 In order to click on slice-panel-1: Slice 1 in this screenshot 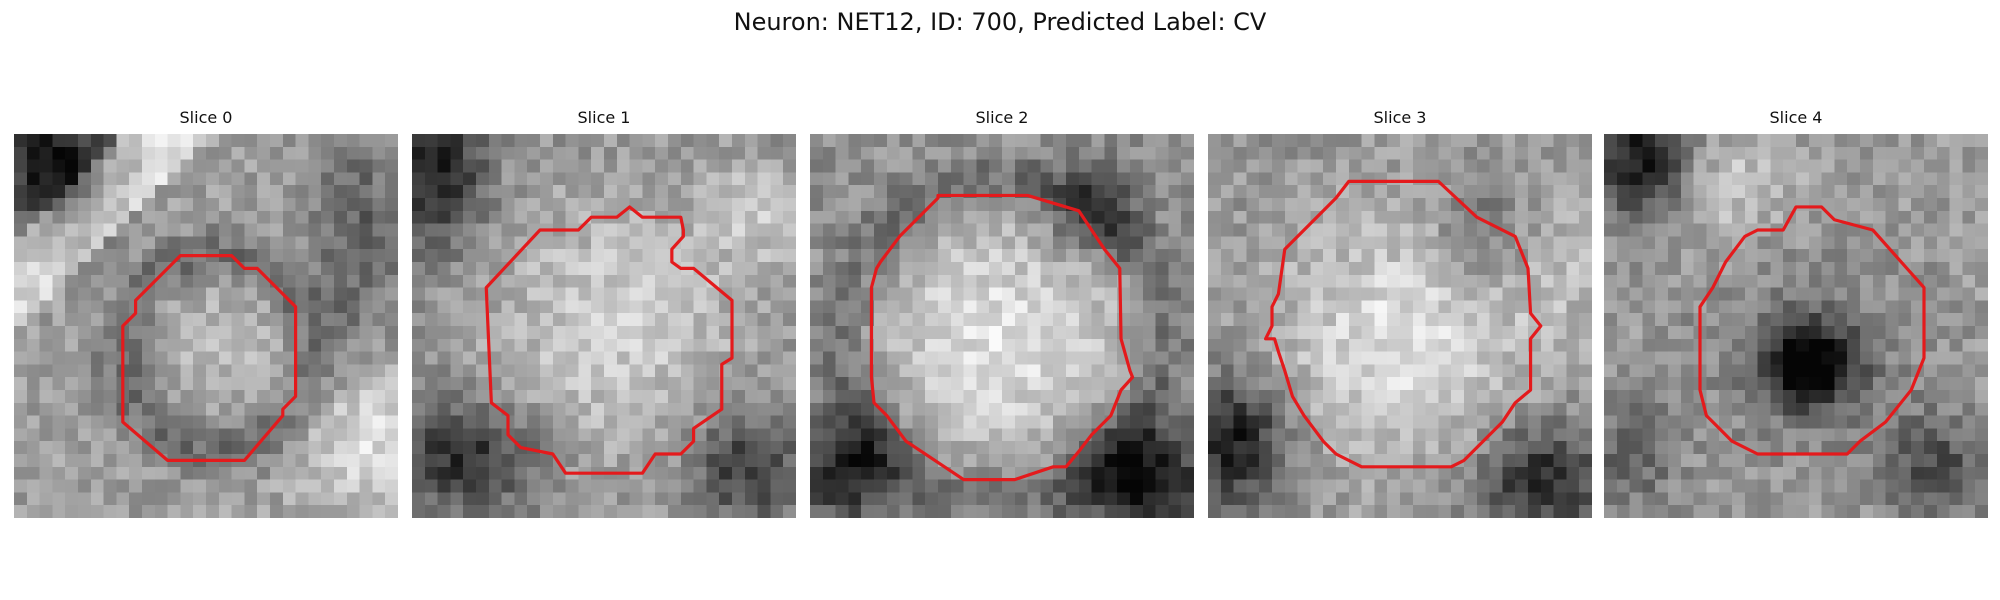, I will do `click(604, 316)`.